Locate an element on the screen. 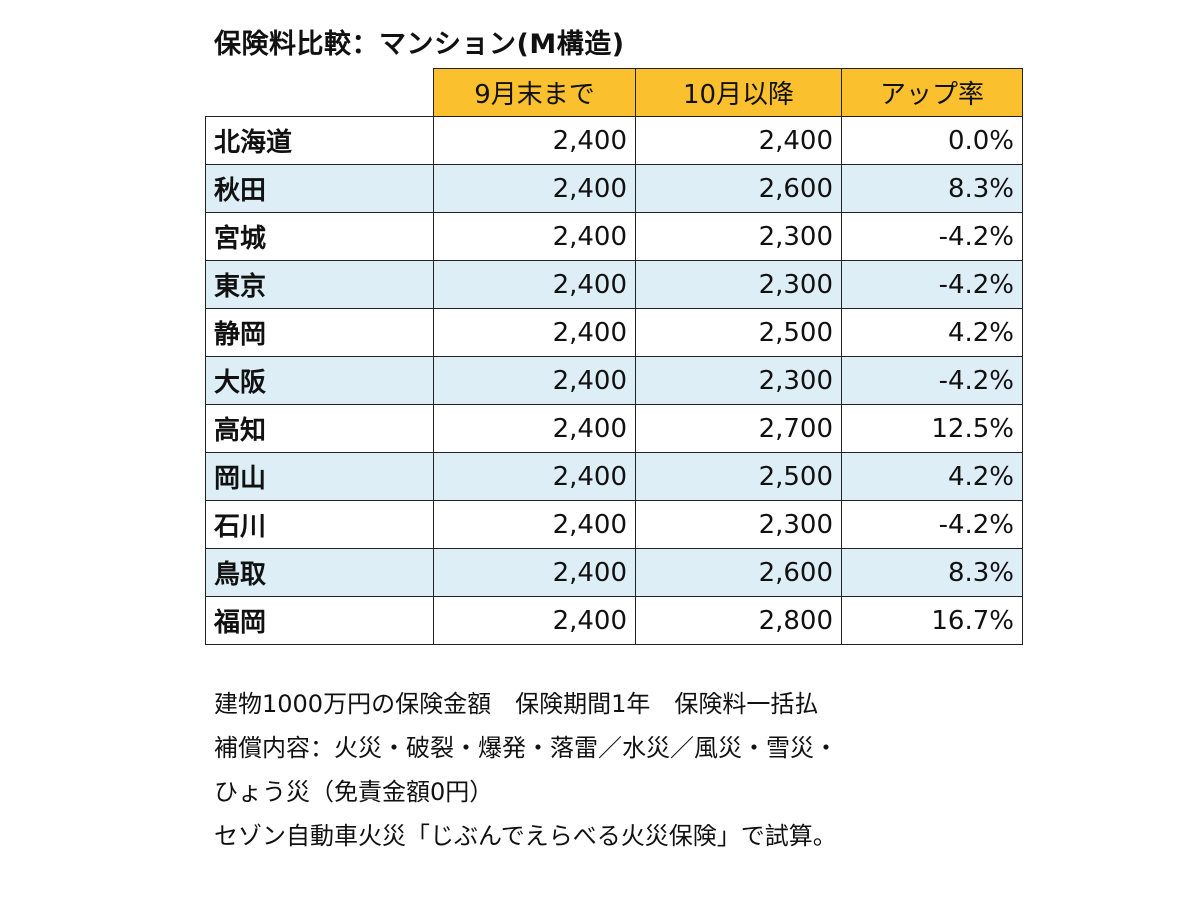 This screenshot has width=1200, height=900. table-row: 北海道 2,400 2,400 0.0% is located at coordinates (614, 140).